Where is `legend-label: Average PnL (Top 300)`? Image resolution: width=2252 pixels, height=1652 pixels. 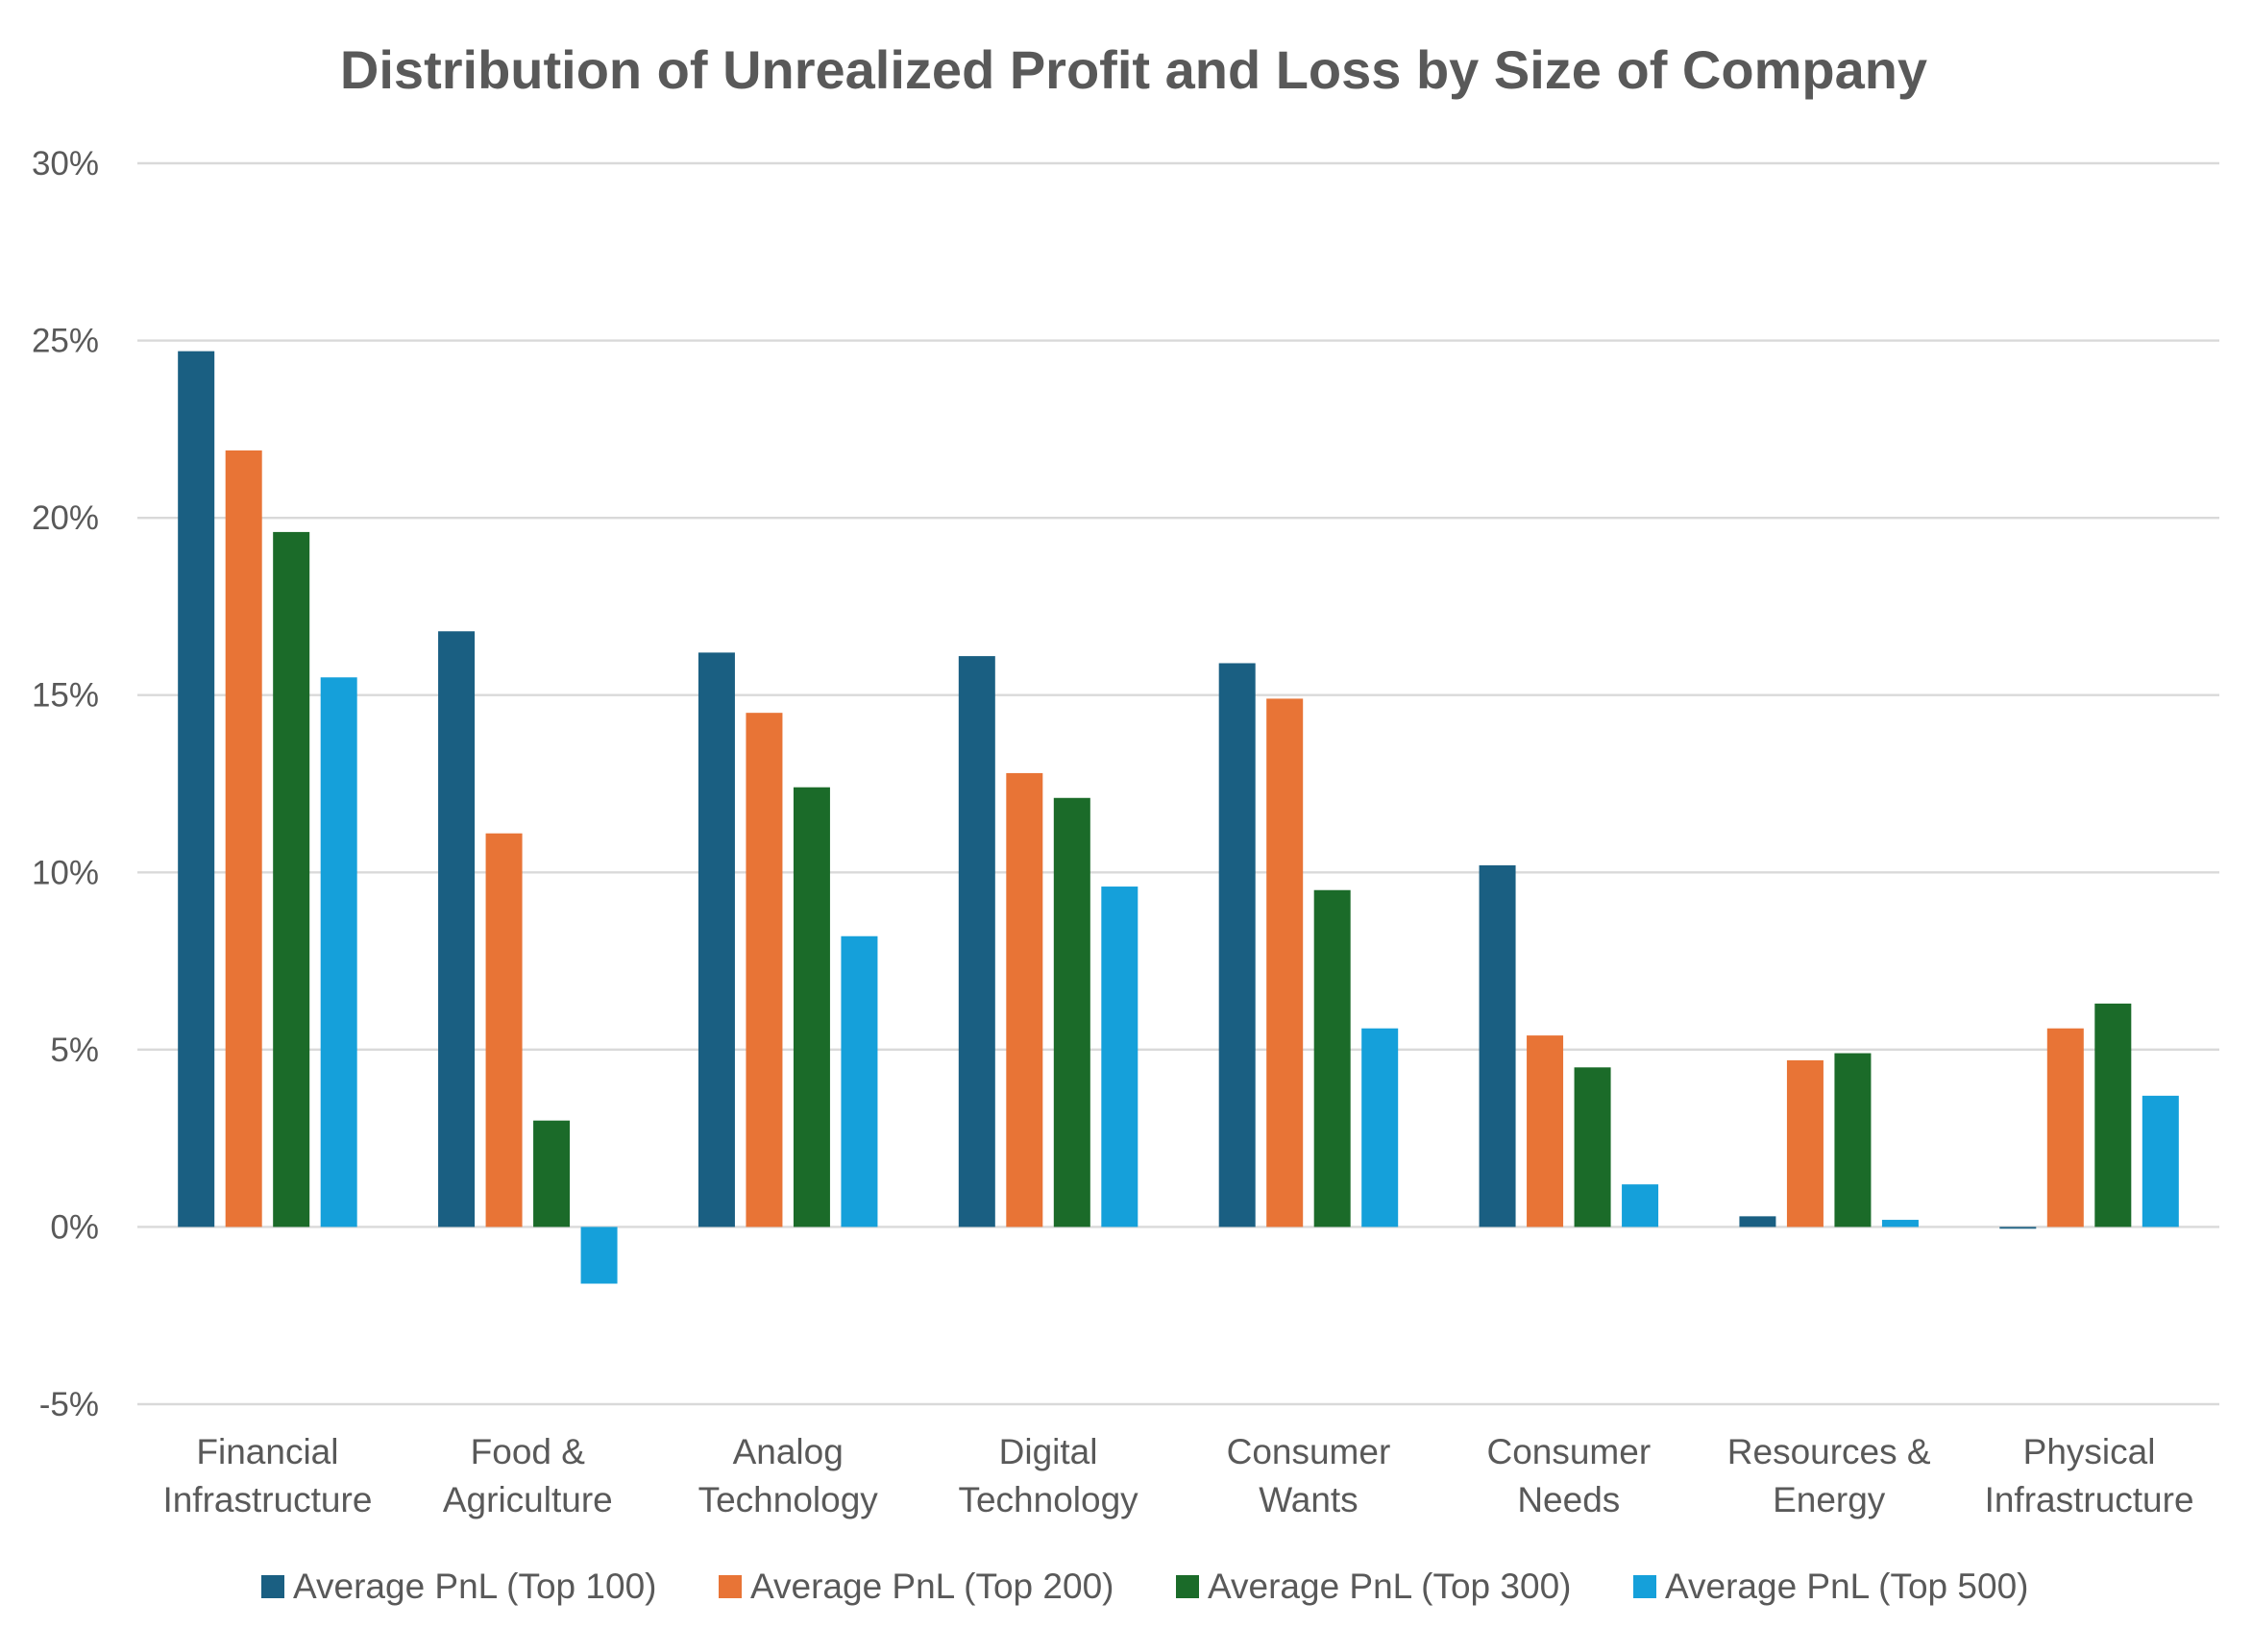 legend-label: Average PnL (Top 300) is located at coordinates (1389, 1586).